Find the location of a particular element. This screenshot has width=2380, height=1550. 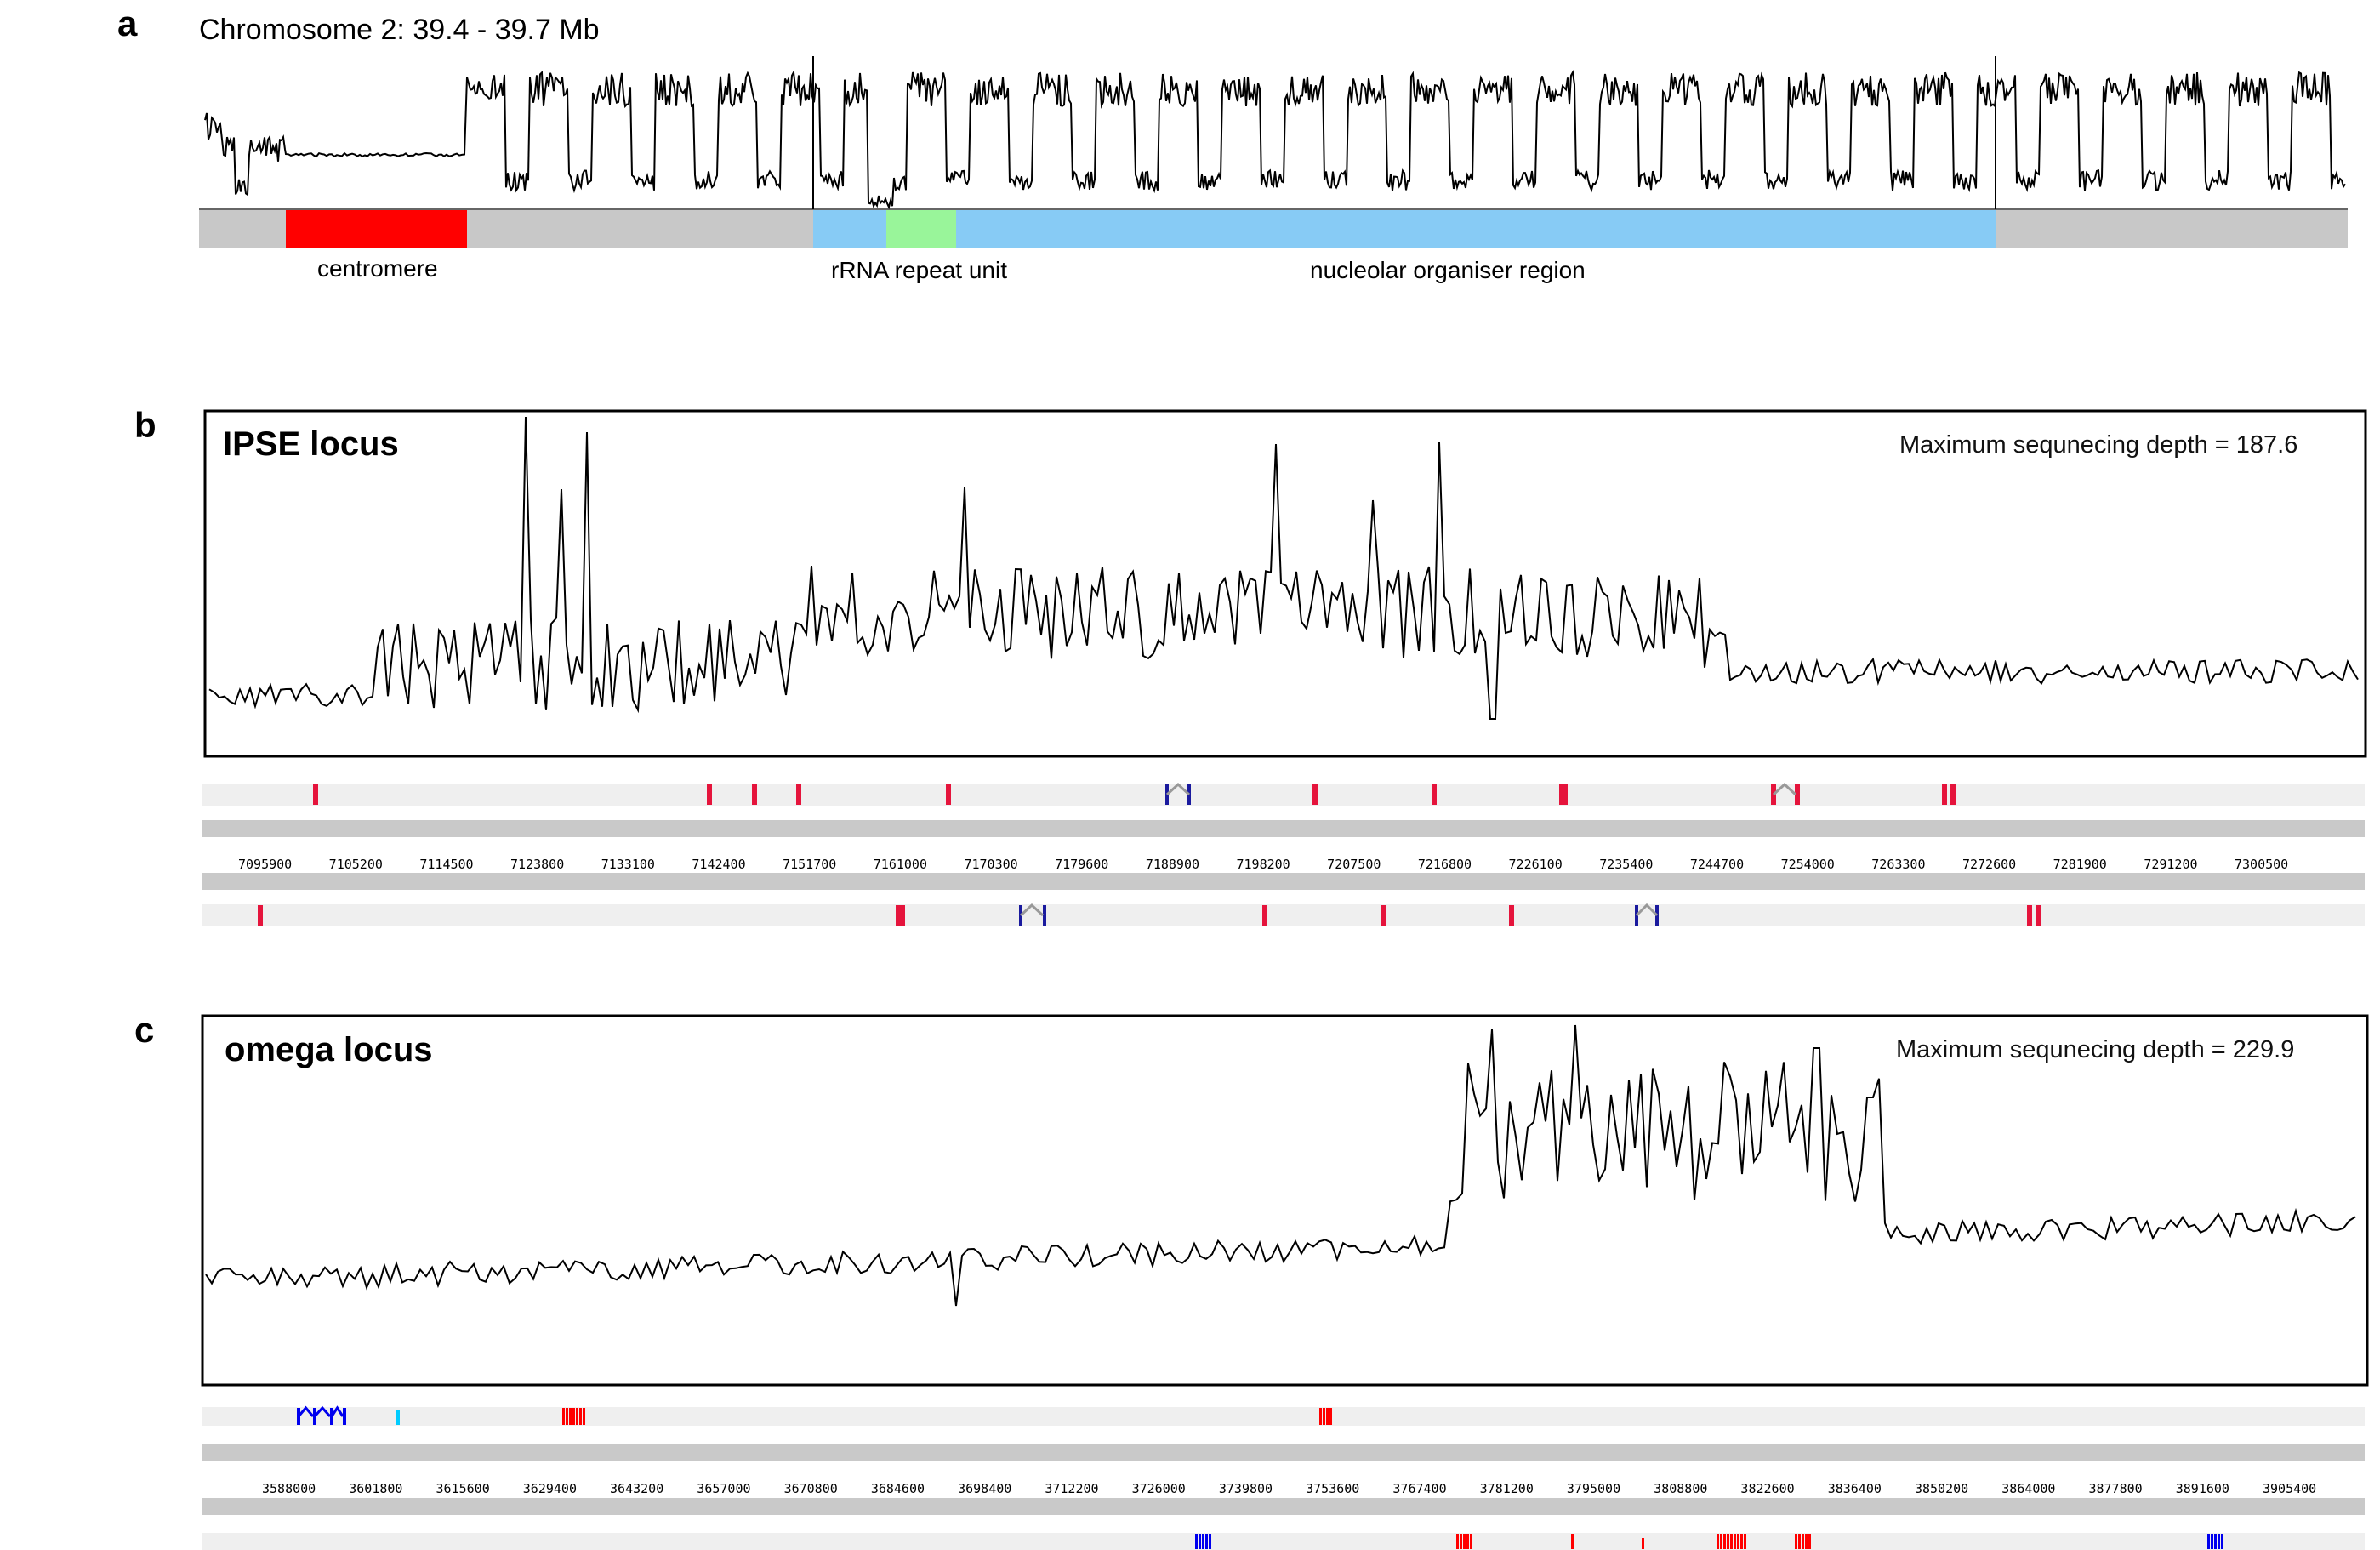

ipse-tick-label: 7095900 is located at coordinates (265, 864).